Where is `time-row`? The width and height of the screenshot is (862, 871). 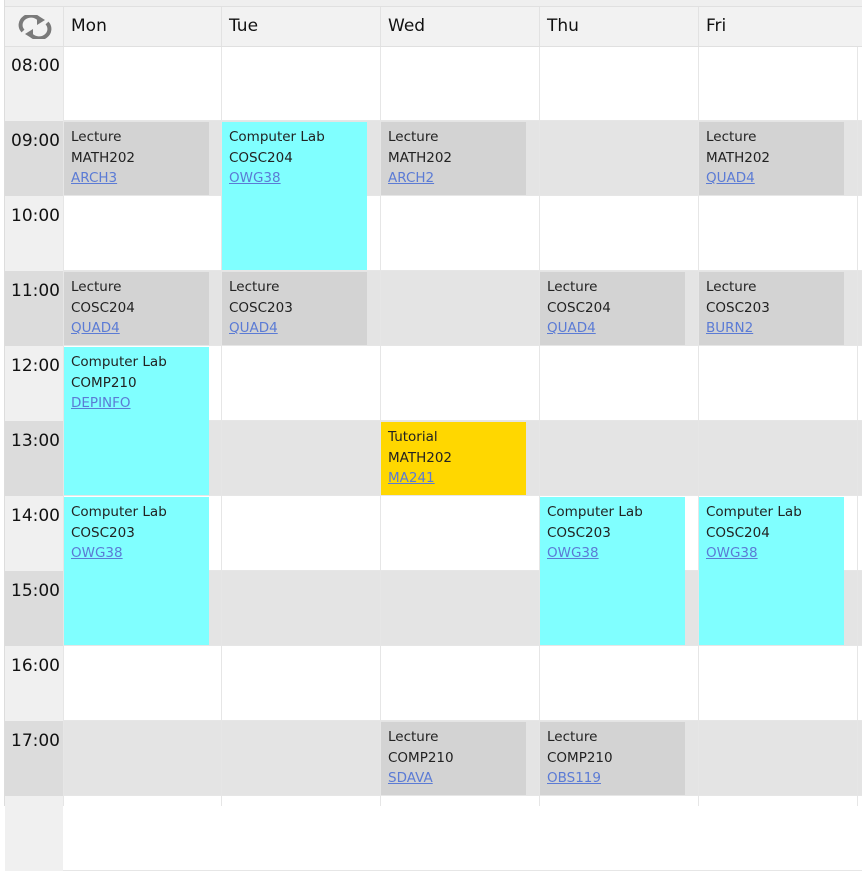
time-row is located at coordinates (433, 833).